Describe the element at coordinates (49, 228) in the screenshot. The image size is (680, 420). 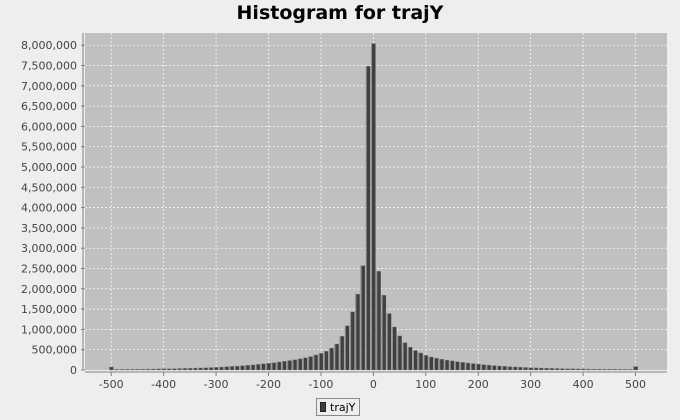
I see `y-tick-label: 3,500,000` at that location.